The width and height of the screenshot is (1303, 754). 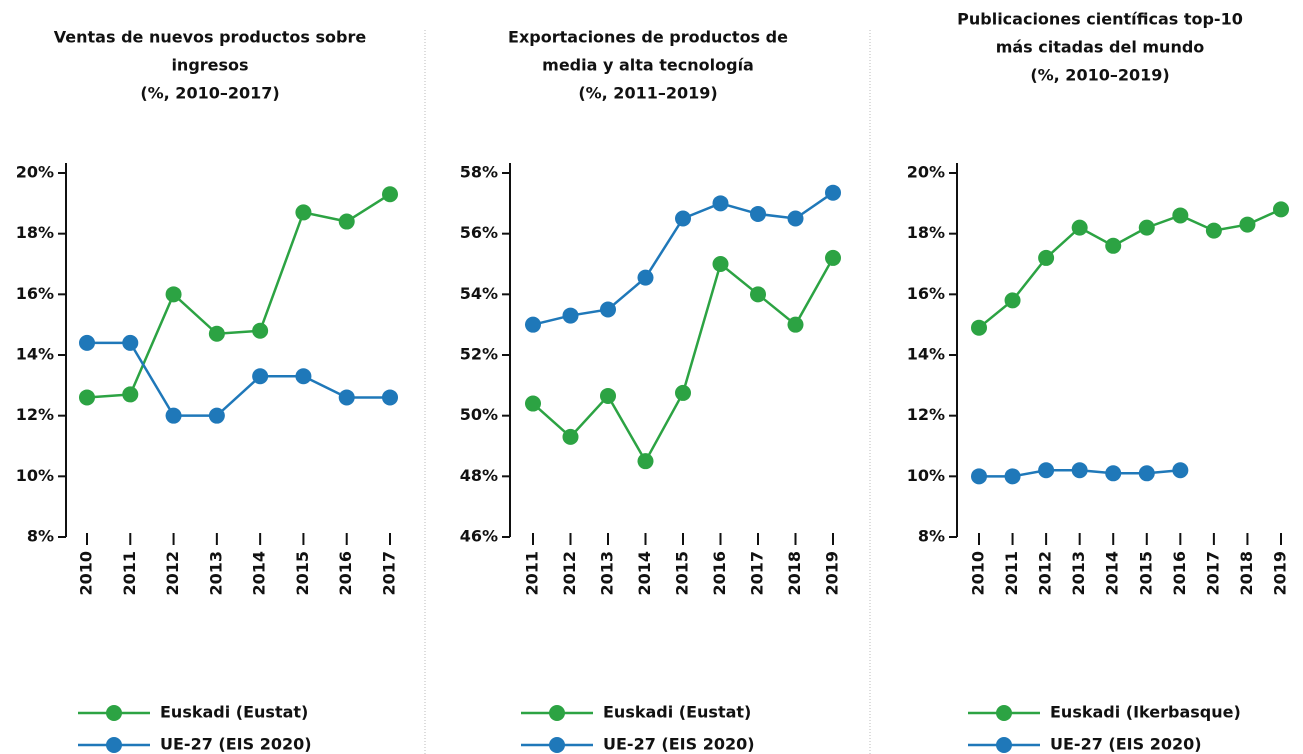 I want to click on y-tick-label: 10%, so click(x=35, y=475).